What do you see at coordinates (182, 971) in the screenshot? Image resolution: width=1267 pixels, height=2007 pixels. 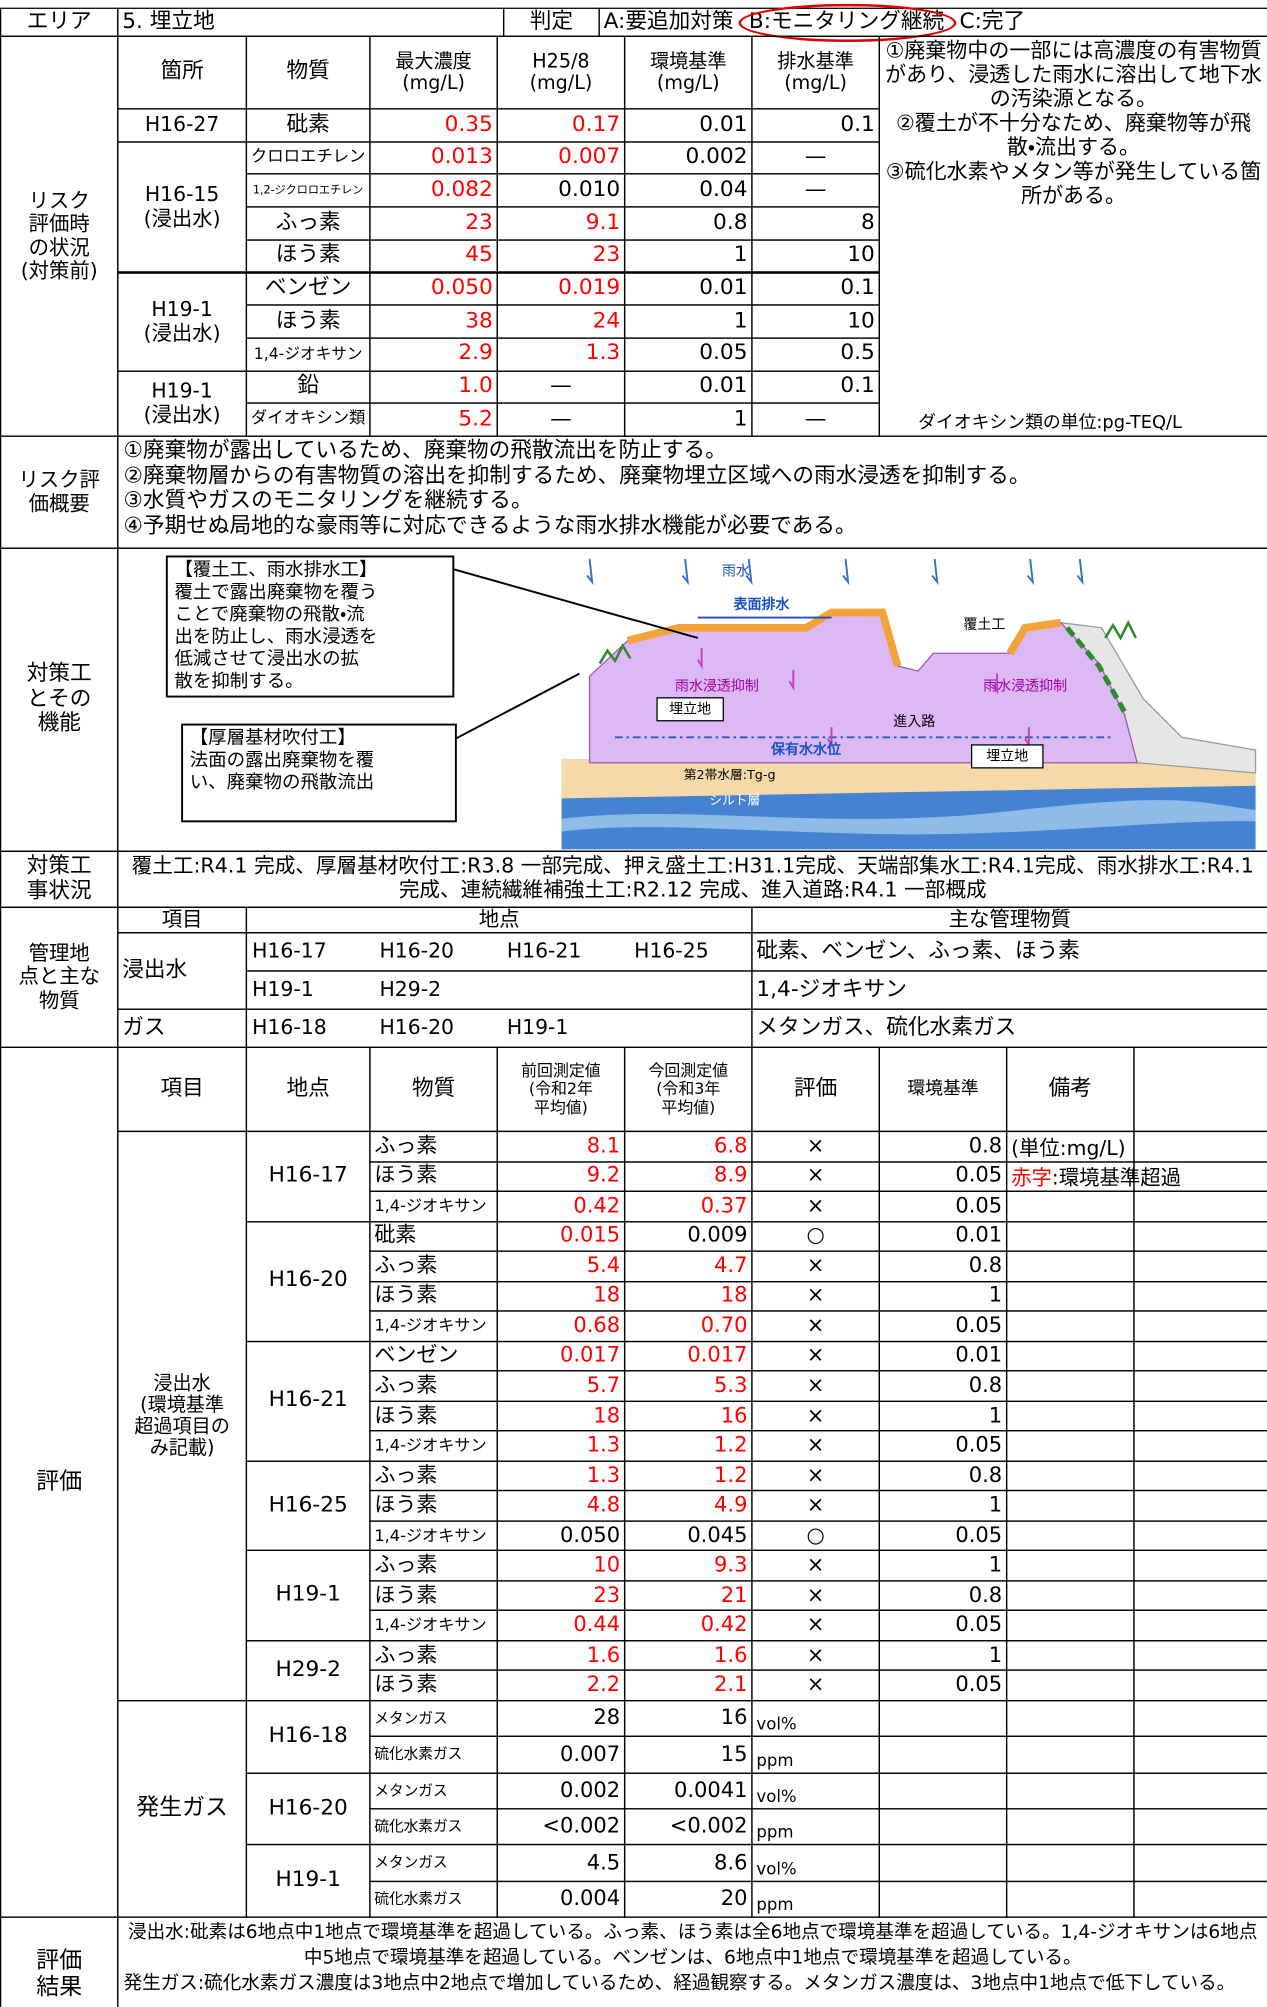 I see `item: 浸出水` at bounding box center [182, 971].